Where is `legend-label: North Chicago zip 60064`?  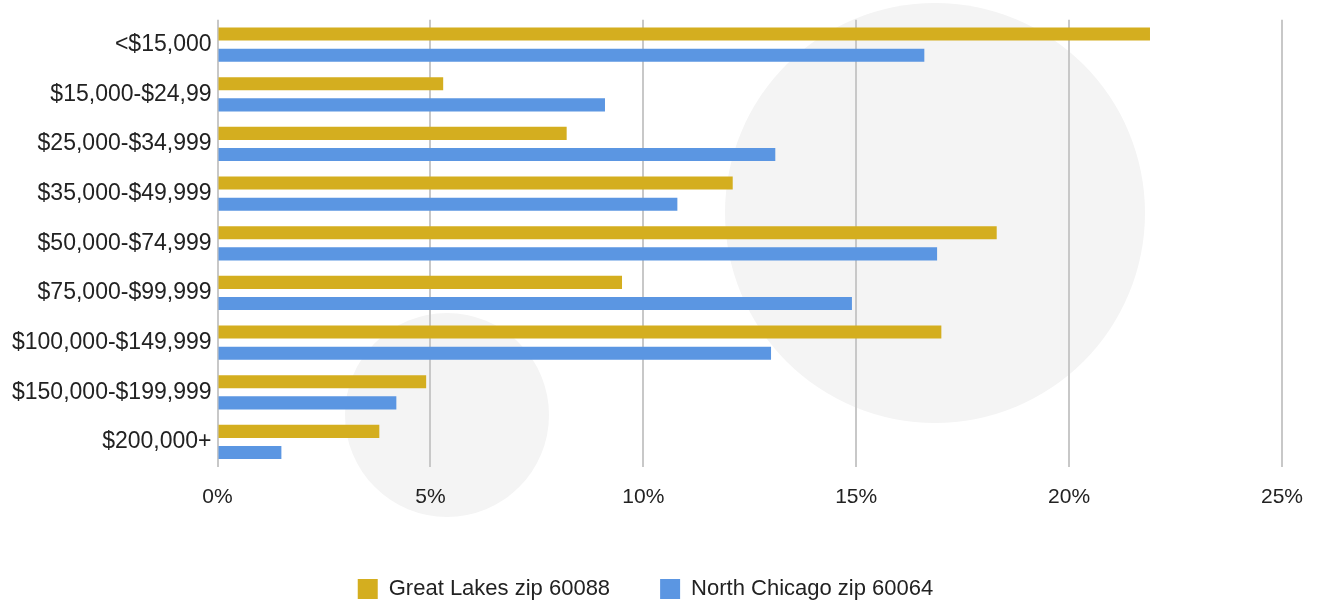
legend-label: North Chicago zip 60064 is located at coordinates (812, 588).